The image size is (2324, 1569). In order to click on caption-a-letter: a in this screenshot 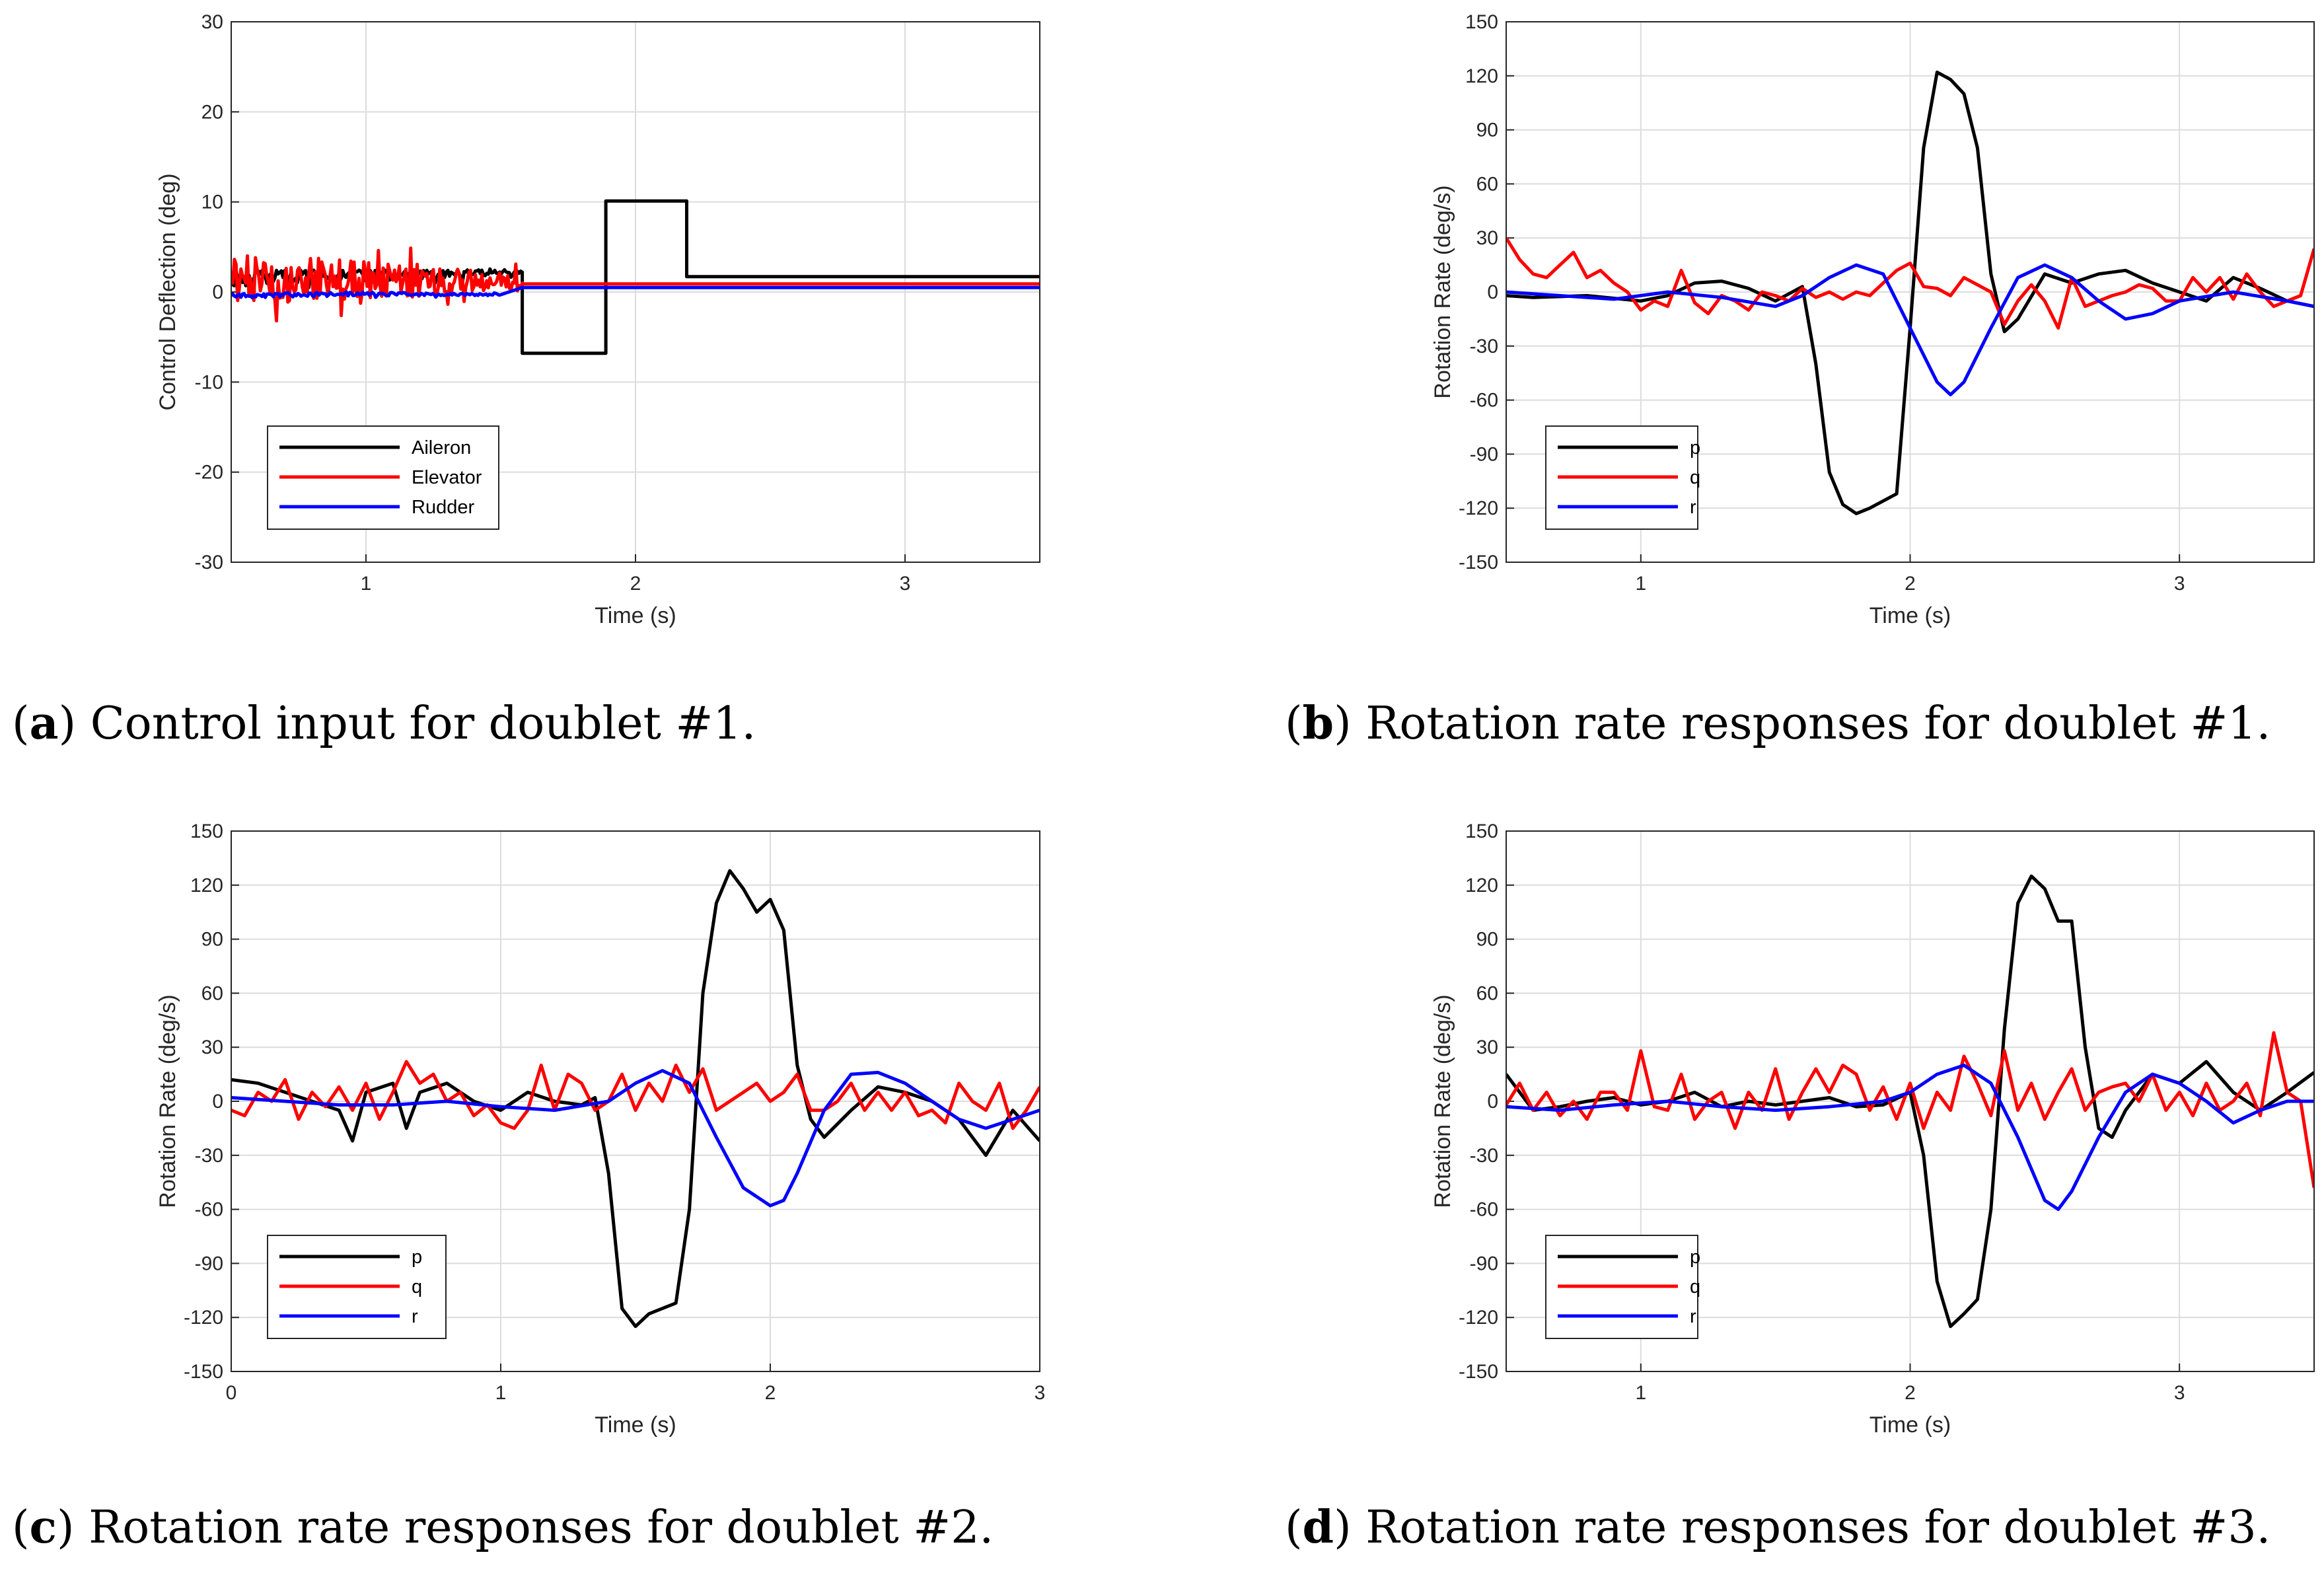, I will do `click(44, 724)`.